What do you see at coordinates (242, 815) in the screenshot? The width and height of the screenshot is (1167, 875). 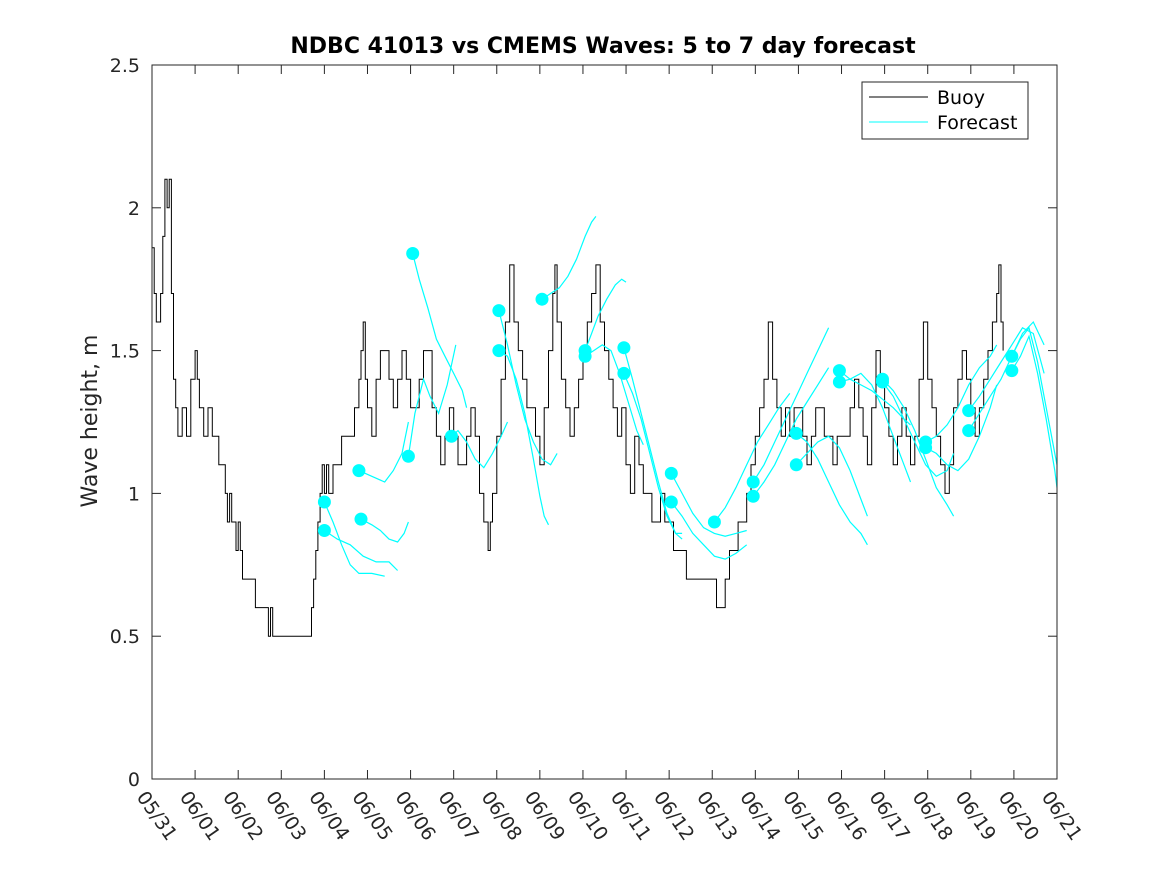 I see `x-tick-label-2: 06/02` at bounding box center [242, 815].